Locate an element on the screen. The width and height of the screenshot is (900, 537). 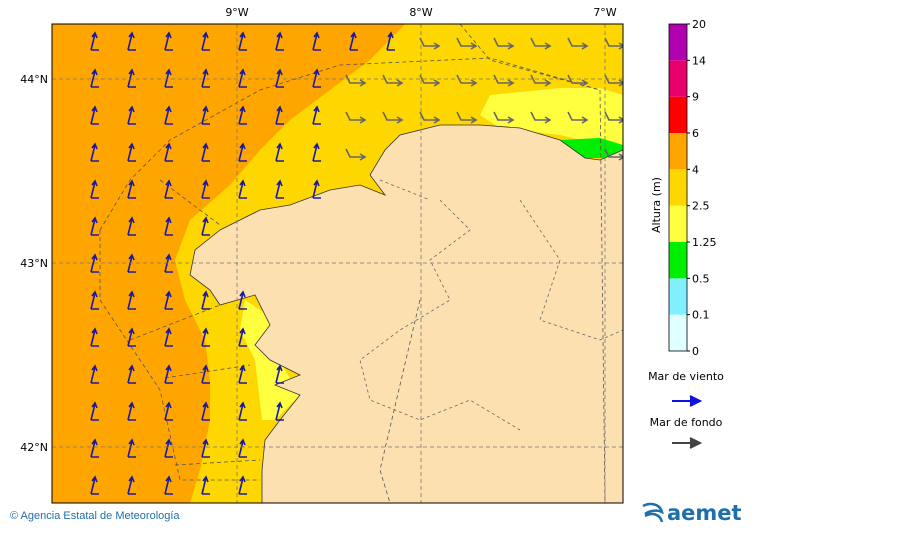
logo-mark is located at coordinates (653, 512).